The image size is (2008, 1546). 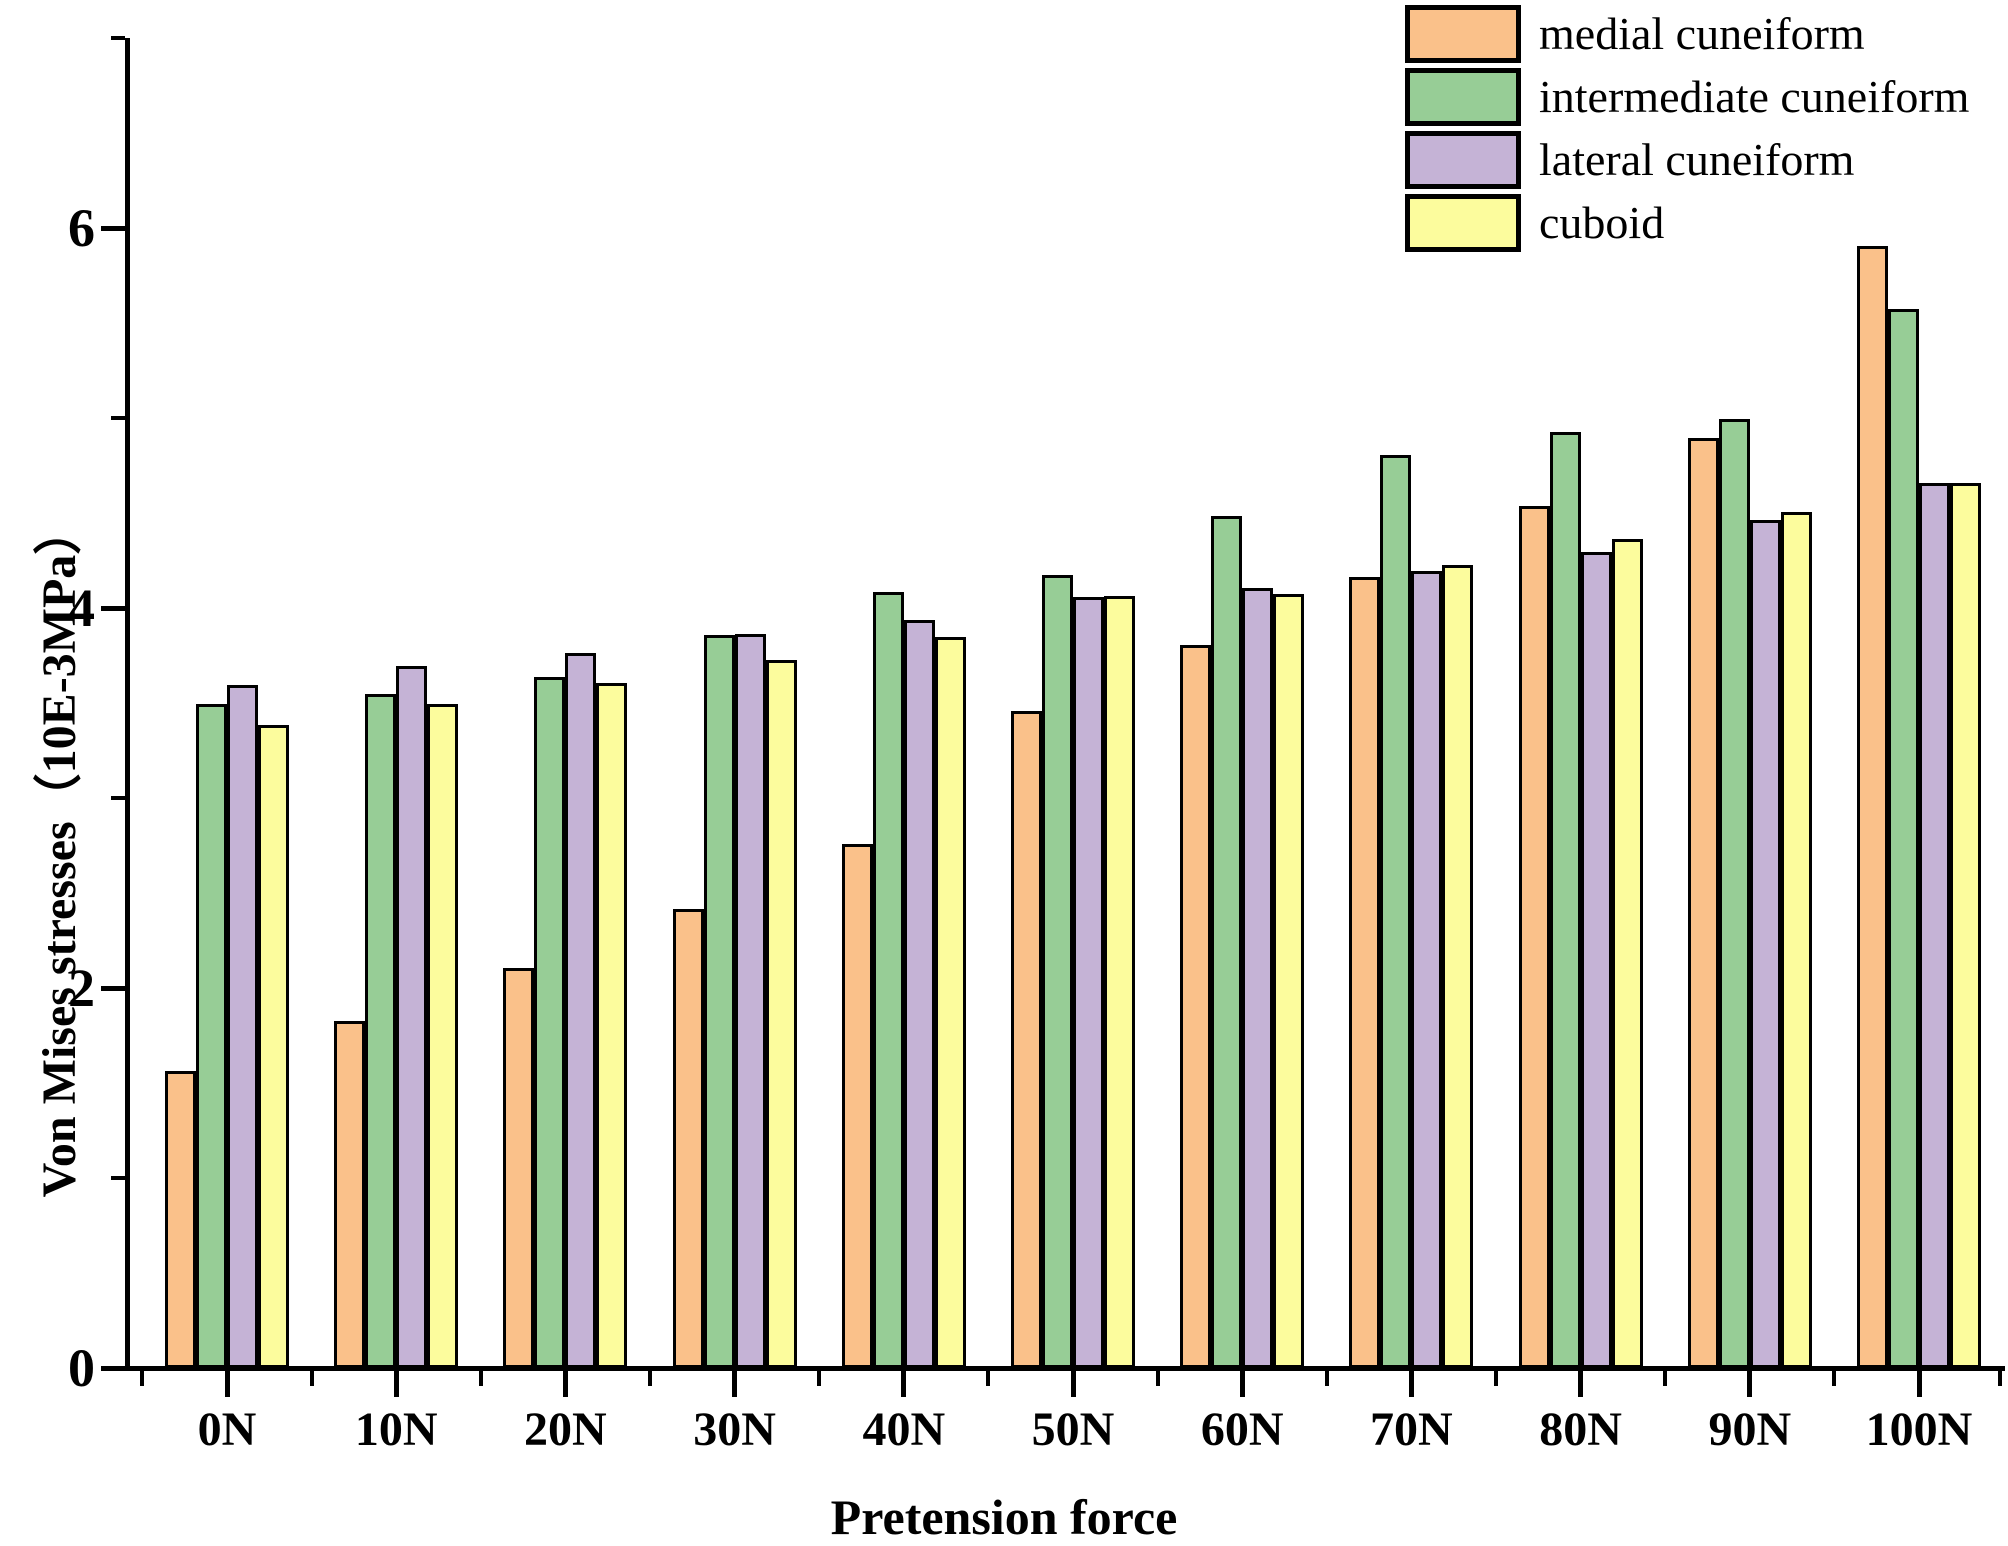 I want to click on x-tick-label: 50N, so click(x=1073, y=1429).